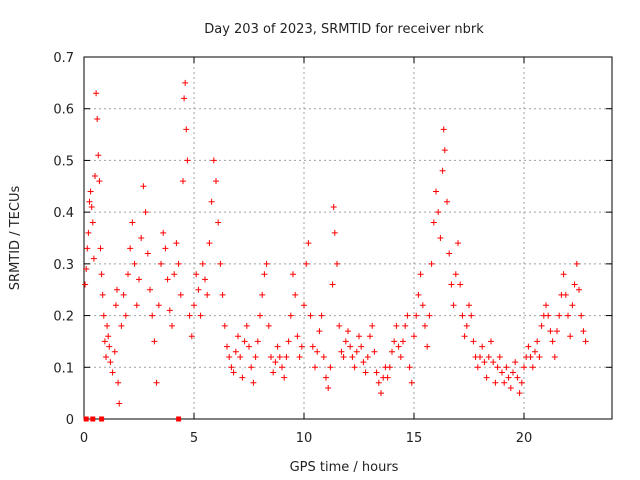 Image resolution: width=640 pixels, height=480 pixels. I want to click on y-tick-label: 0.3, so click(63, 265).